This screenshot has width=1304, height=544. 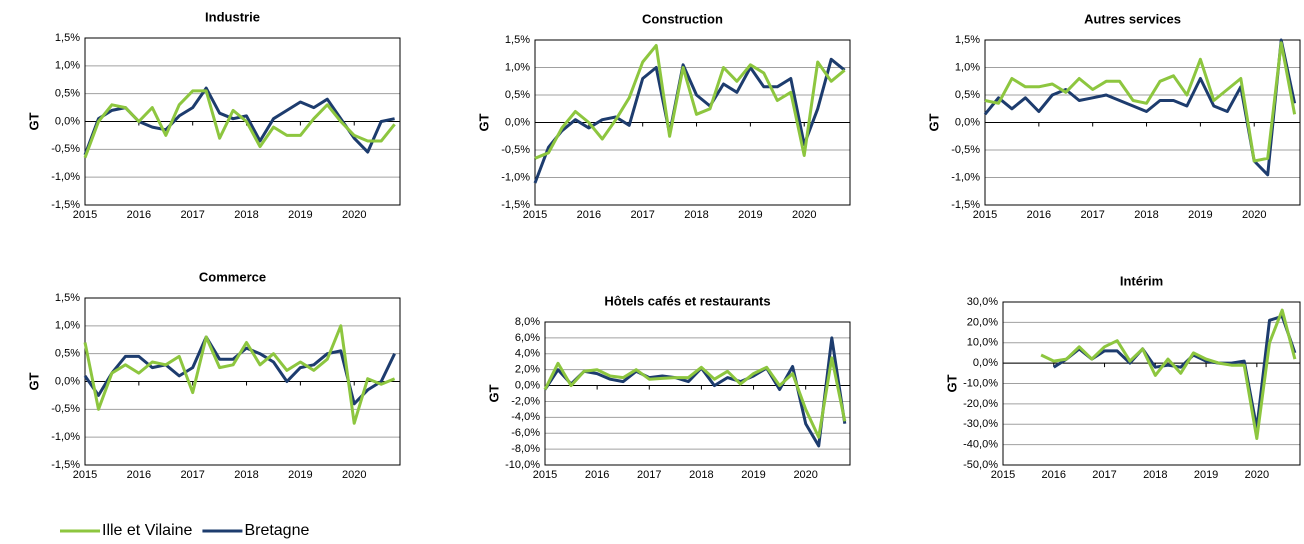 I want to click on y-tick-label: -50,0%, so click(x=980, y=465).